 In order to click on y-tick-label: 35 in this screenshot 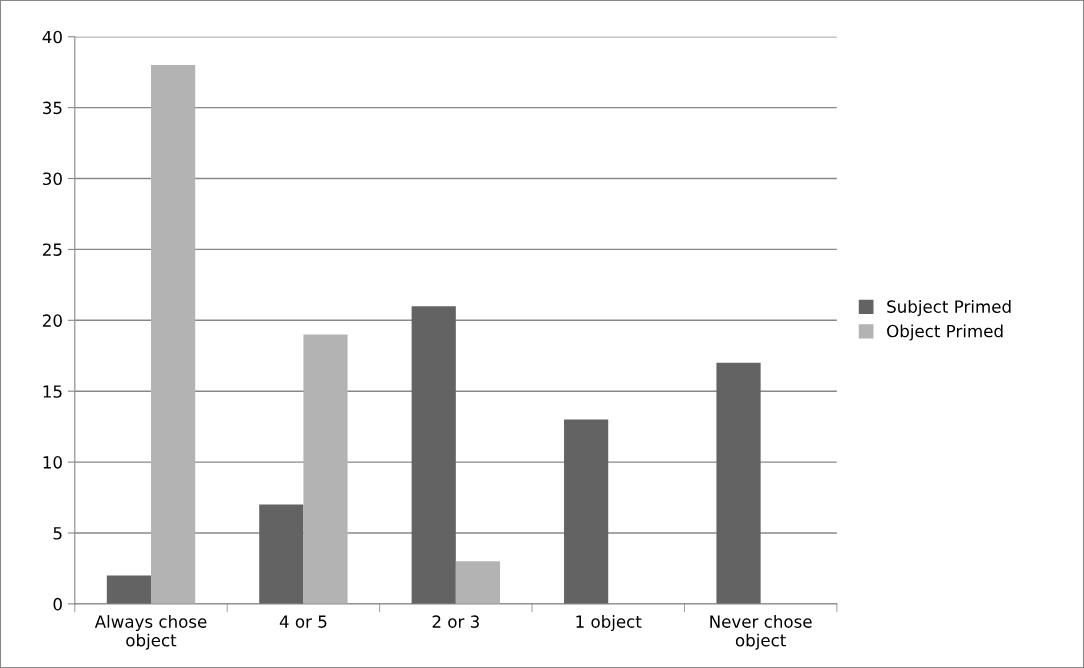, I will do `click(52, 108)`.